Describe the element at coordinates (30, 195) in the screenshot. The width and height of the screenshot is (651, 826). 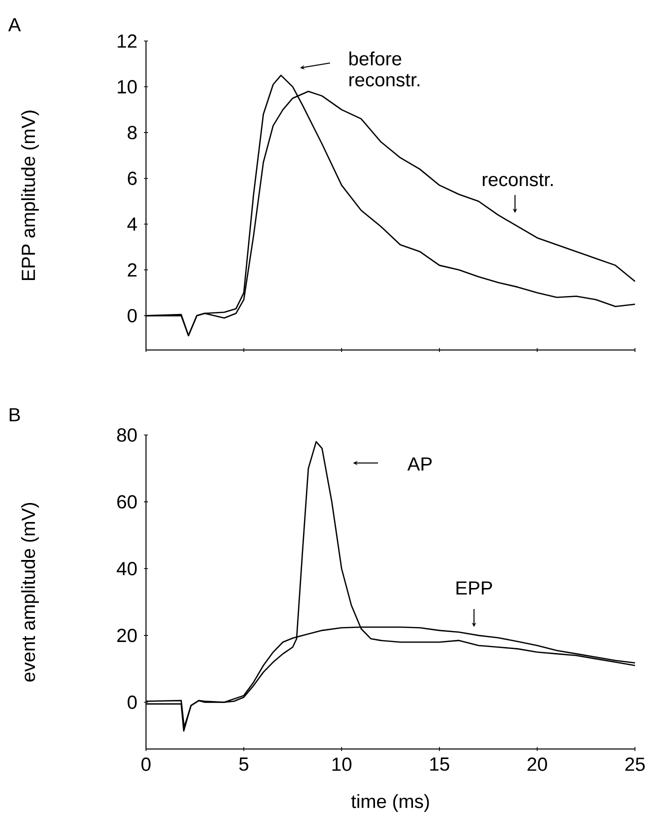
I see `y-axis-title: EPP amplitude (mV)` at that location.